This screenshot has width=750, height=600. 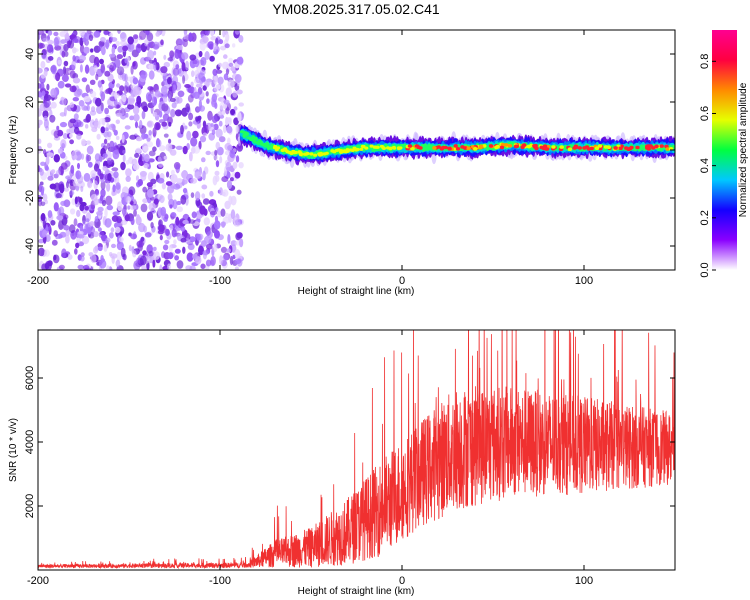 I want to click on y-tick-label: 20, so click(x=30, y=102).